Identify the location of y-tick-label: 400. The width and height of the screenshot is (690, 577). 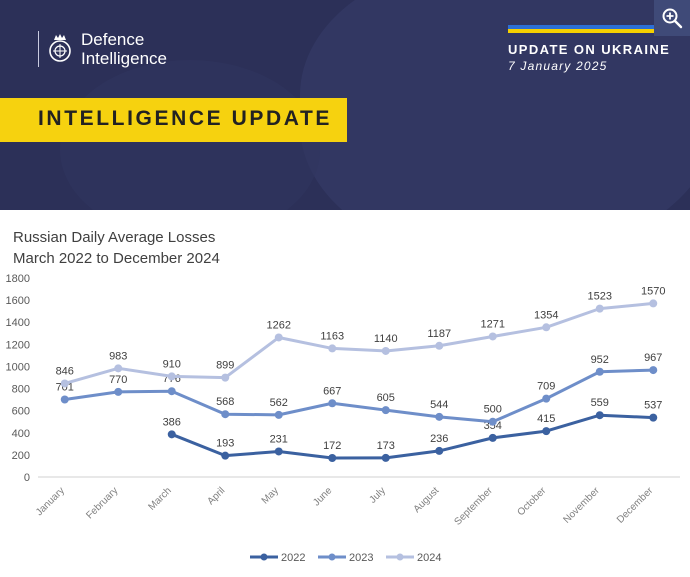
(21, 434).